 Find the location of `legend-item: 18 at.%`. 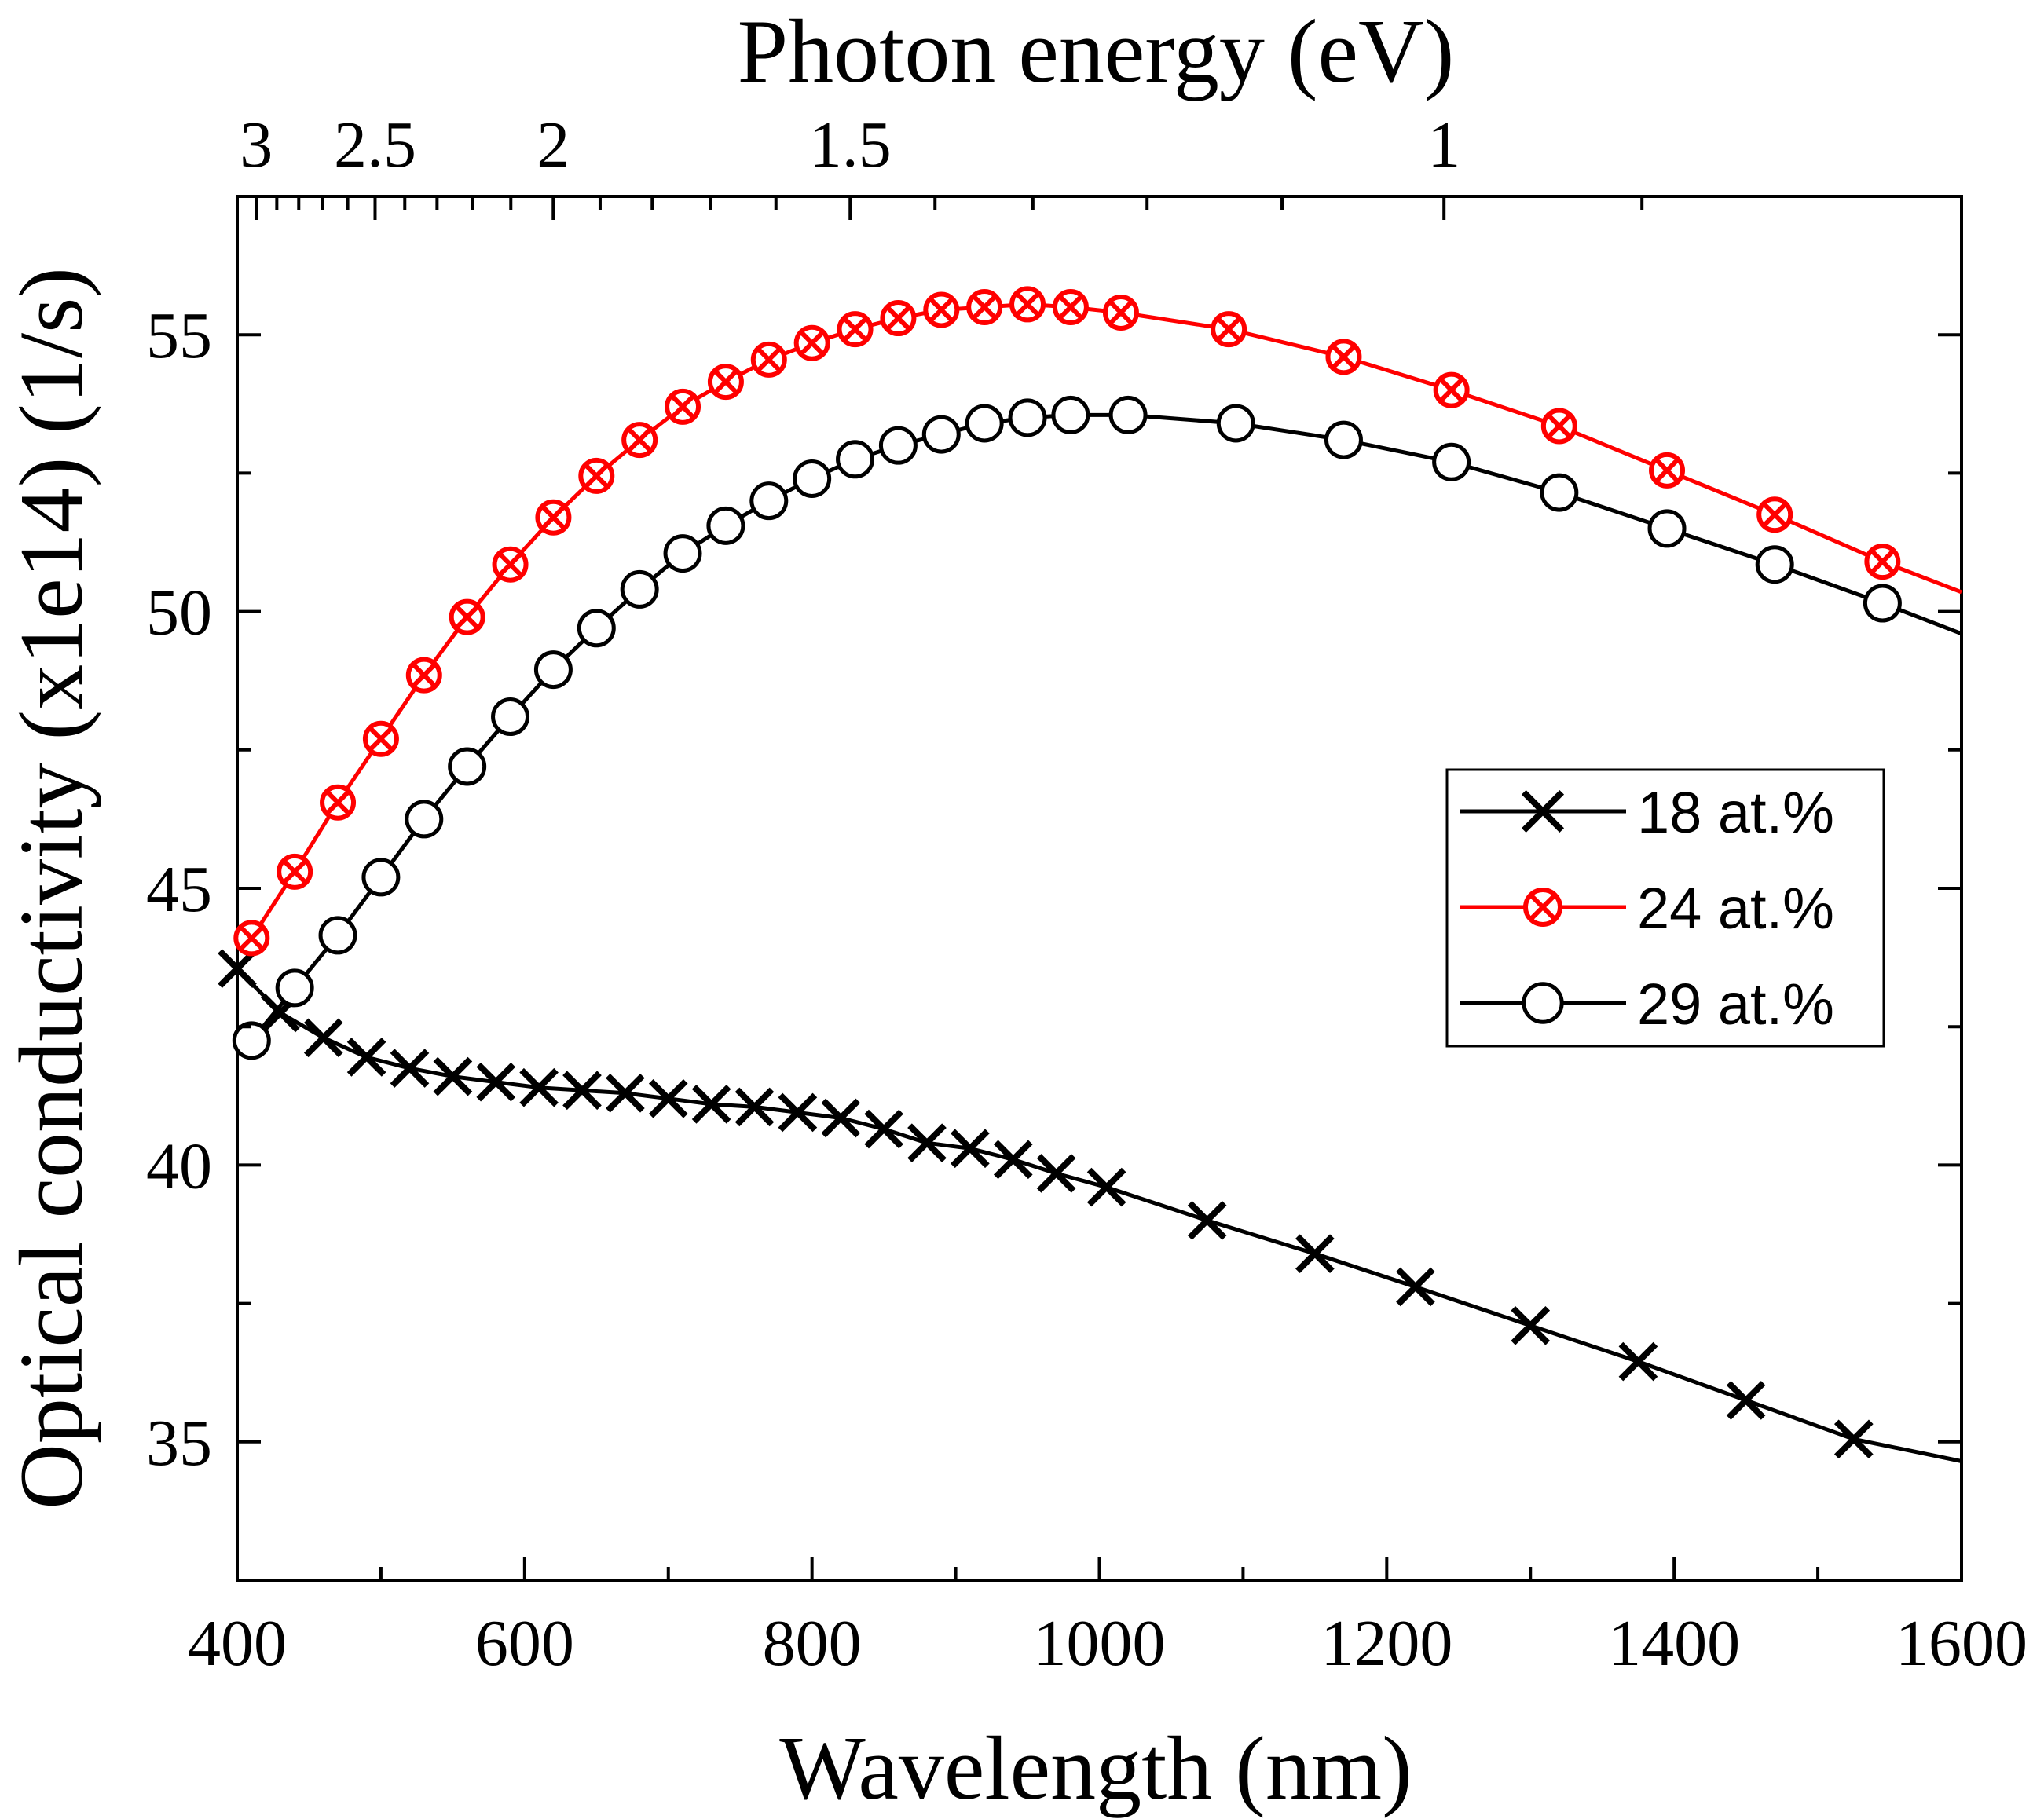

legend-item: 18 at.% is located at coordinates (1647, 812).